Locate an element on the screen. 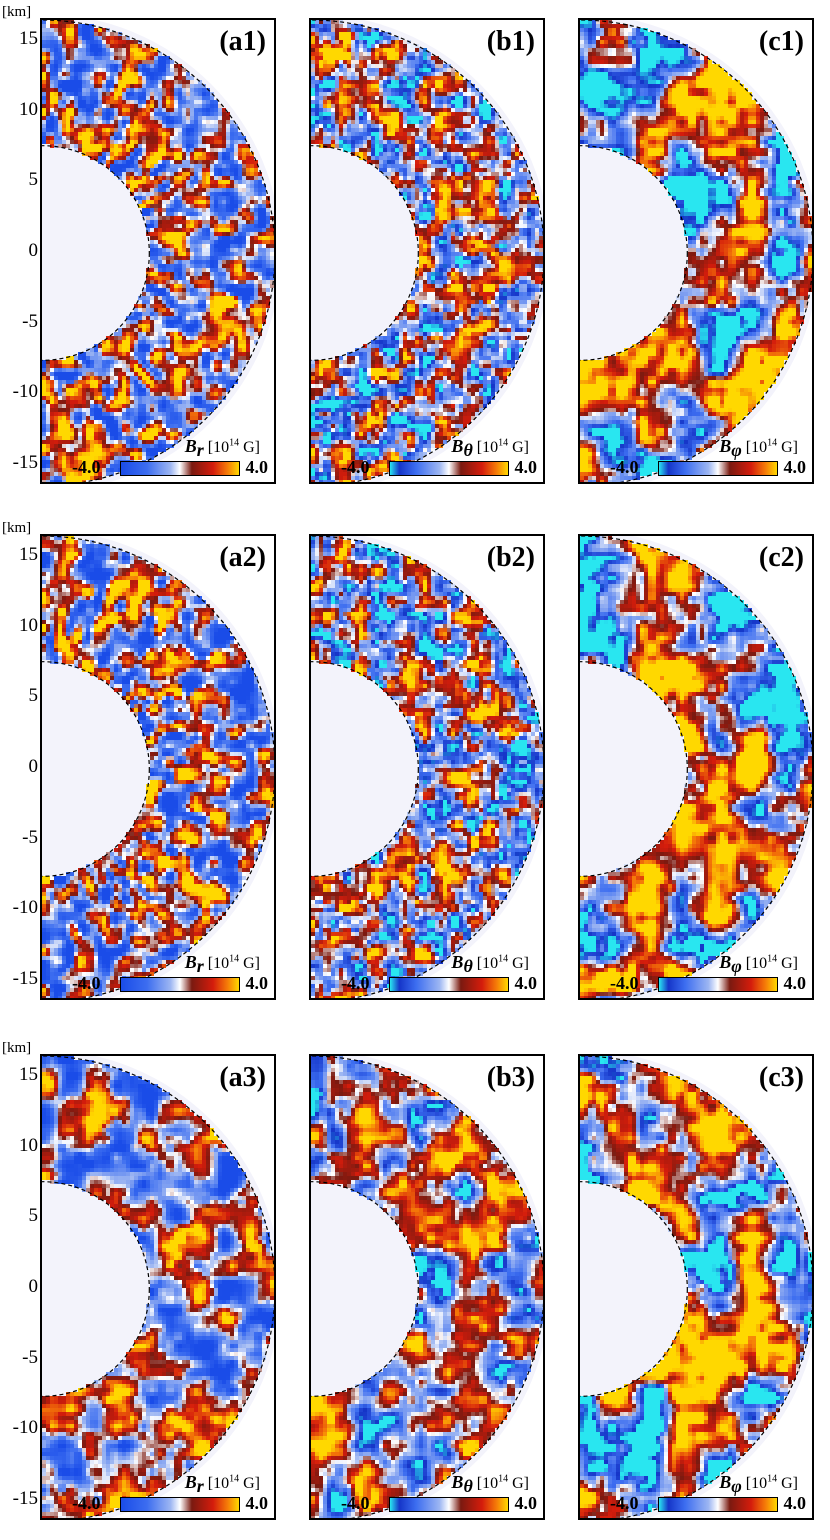 This screenshot has height=1540, width=830. field-panel-c3: (c3) Bφ [1014 G] -4.0 4.0 is located at coordinates (696, 1287).